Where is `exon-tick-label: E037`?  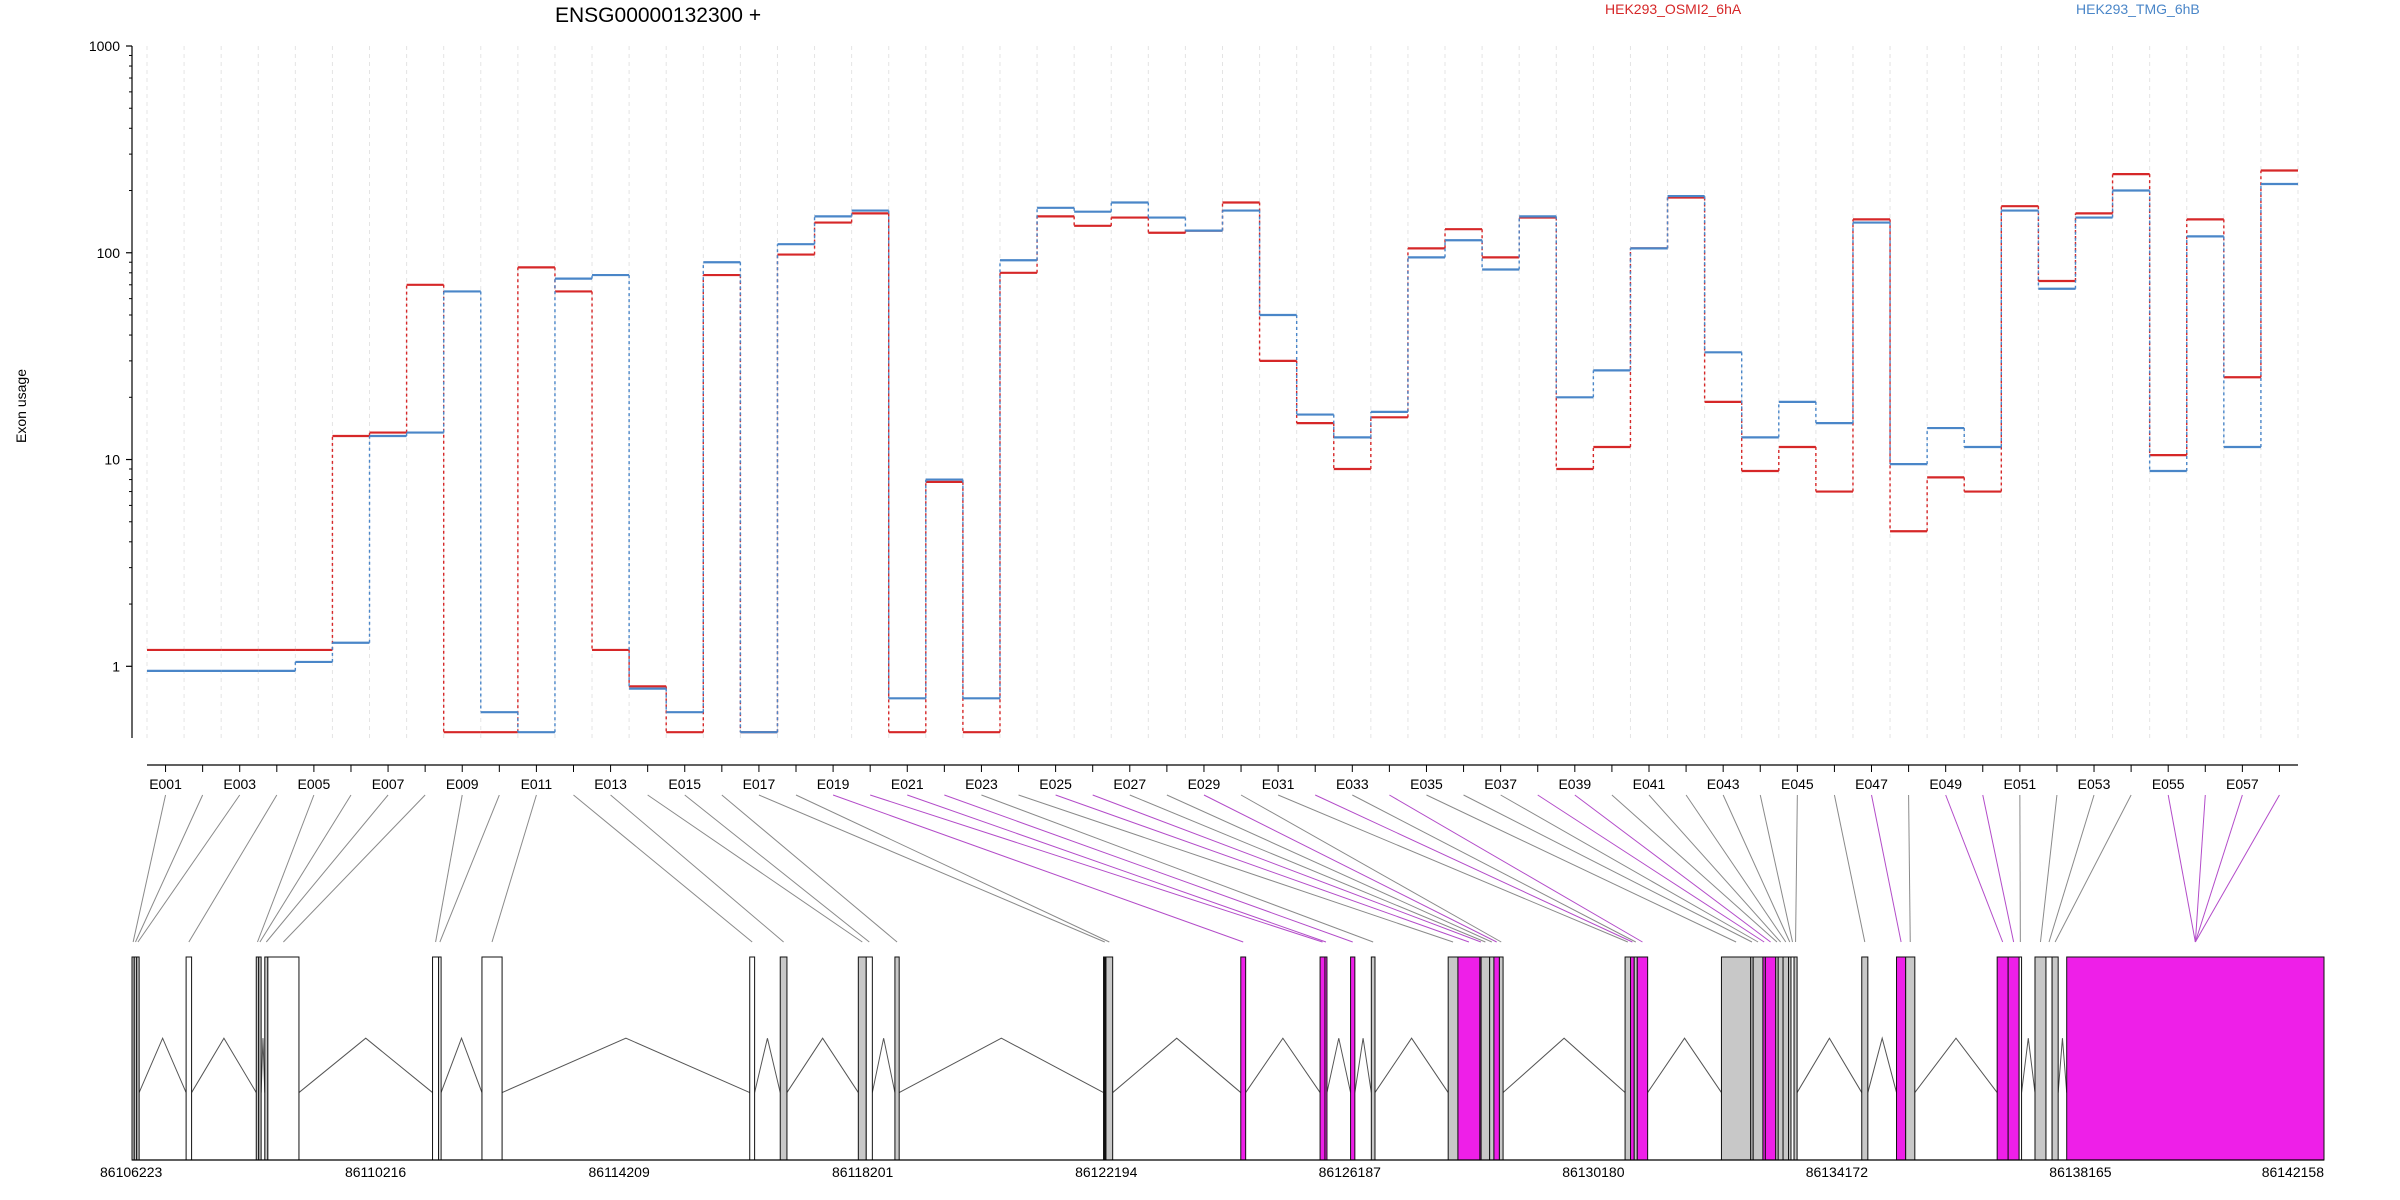 exon-tick-label: E037 is located at coordinates (1500, 784).